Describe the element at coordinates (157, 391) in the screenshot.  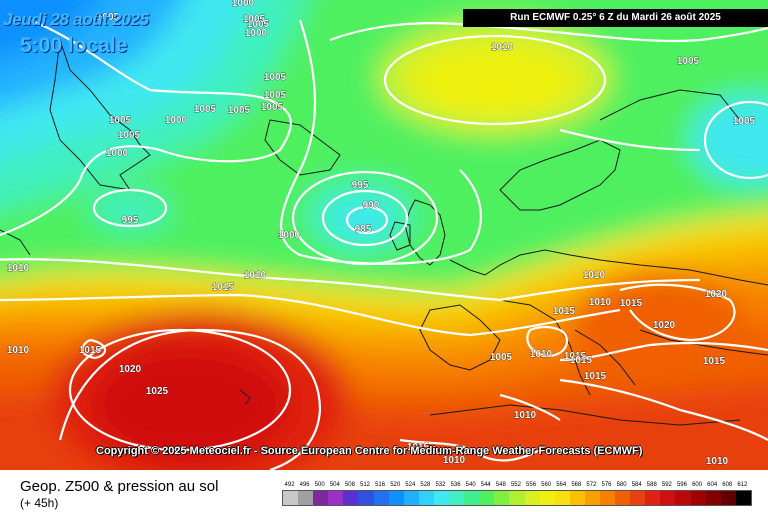
I see `isobar-label: 1025` at that location.